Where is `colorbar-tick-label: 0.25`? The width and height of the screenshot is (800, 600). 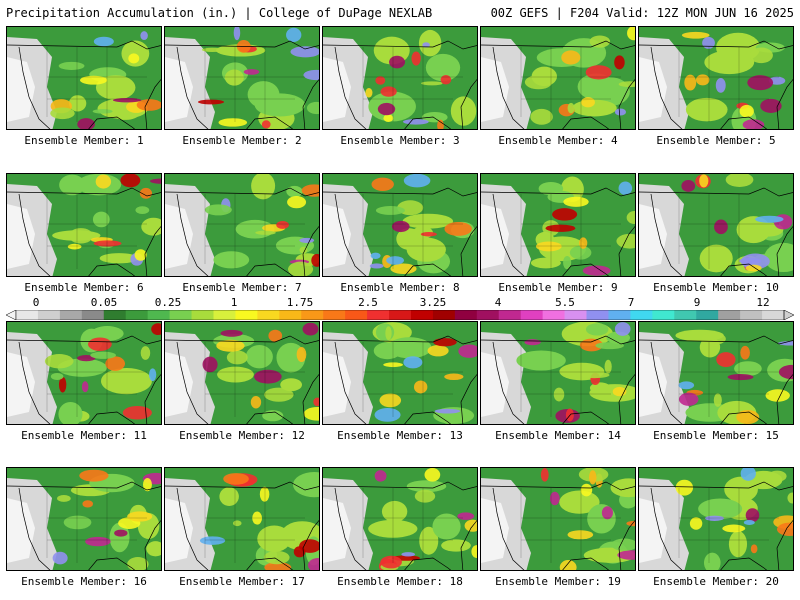
colorbar-tick-label: 0.25 is located at coordinates (168, 302).